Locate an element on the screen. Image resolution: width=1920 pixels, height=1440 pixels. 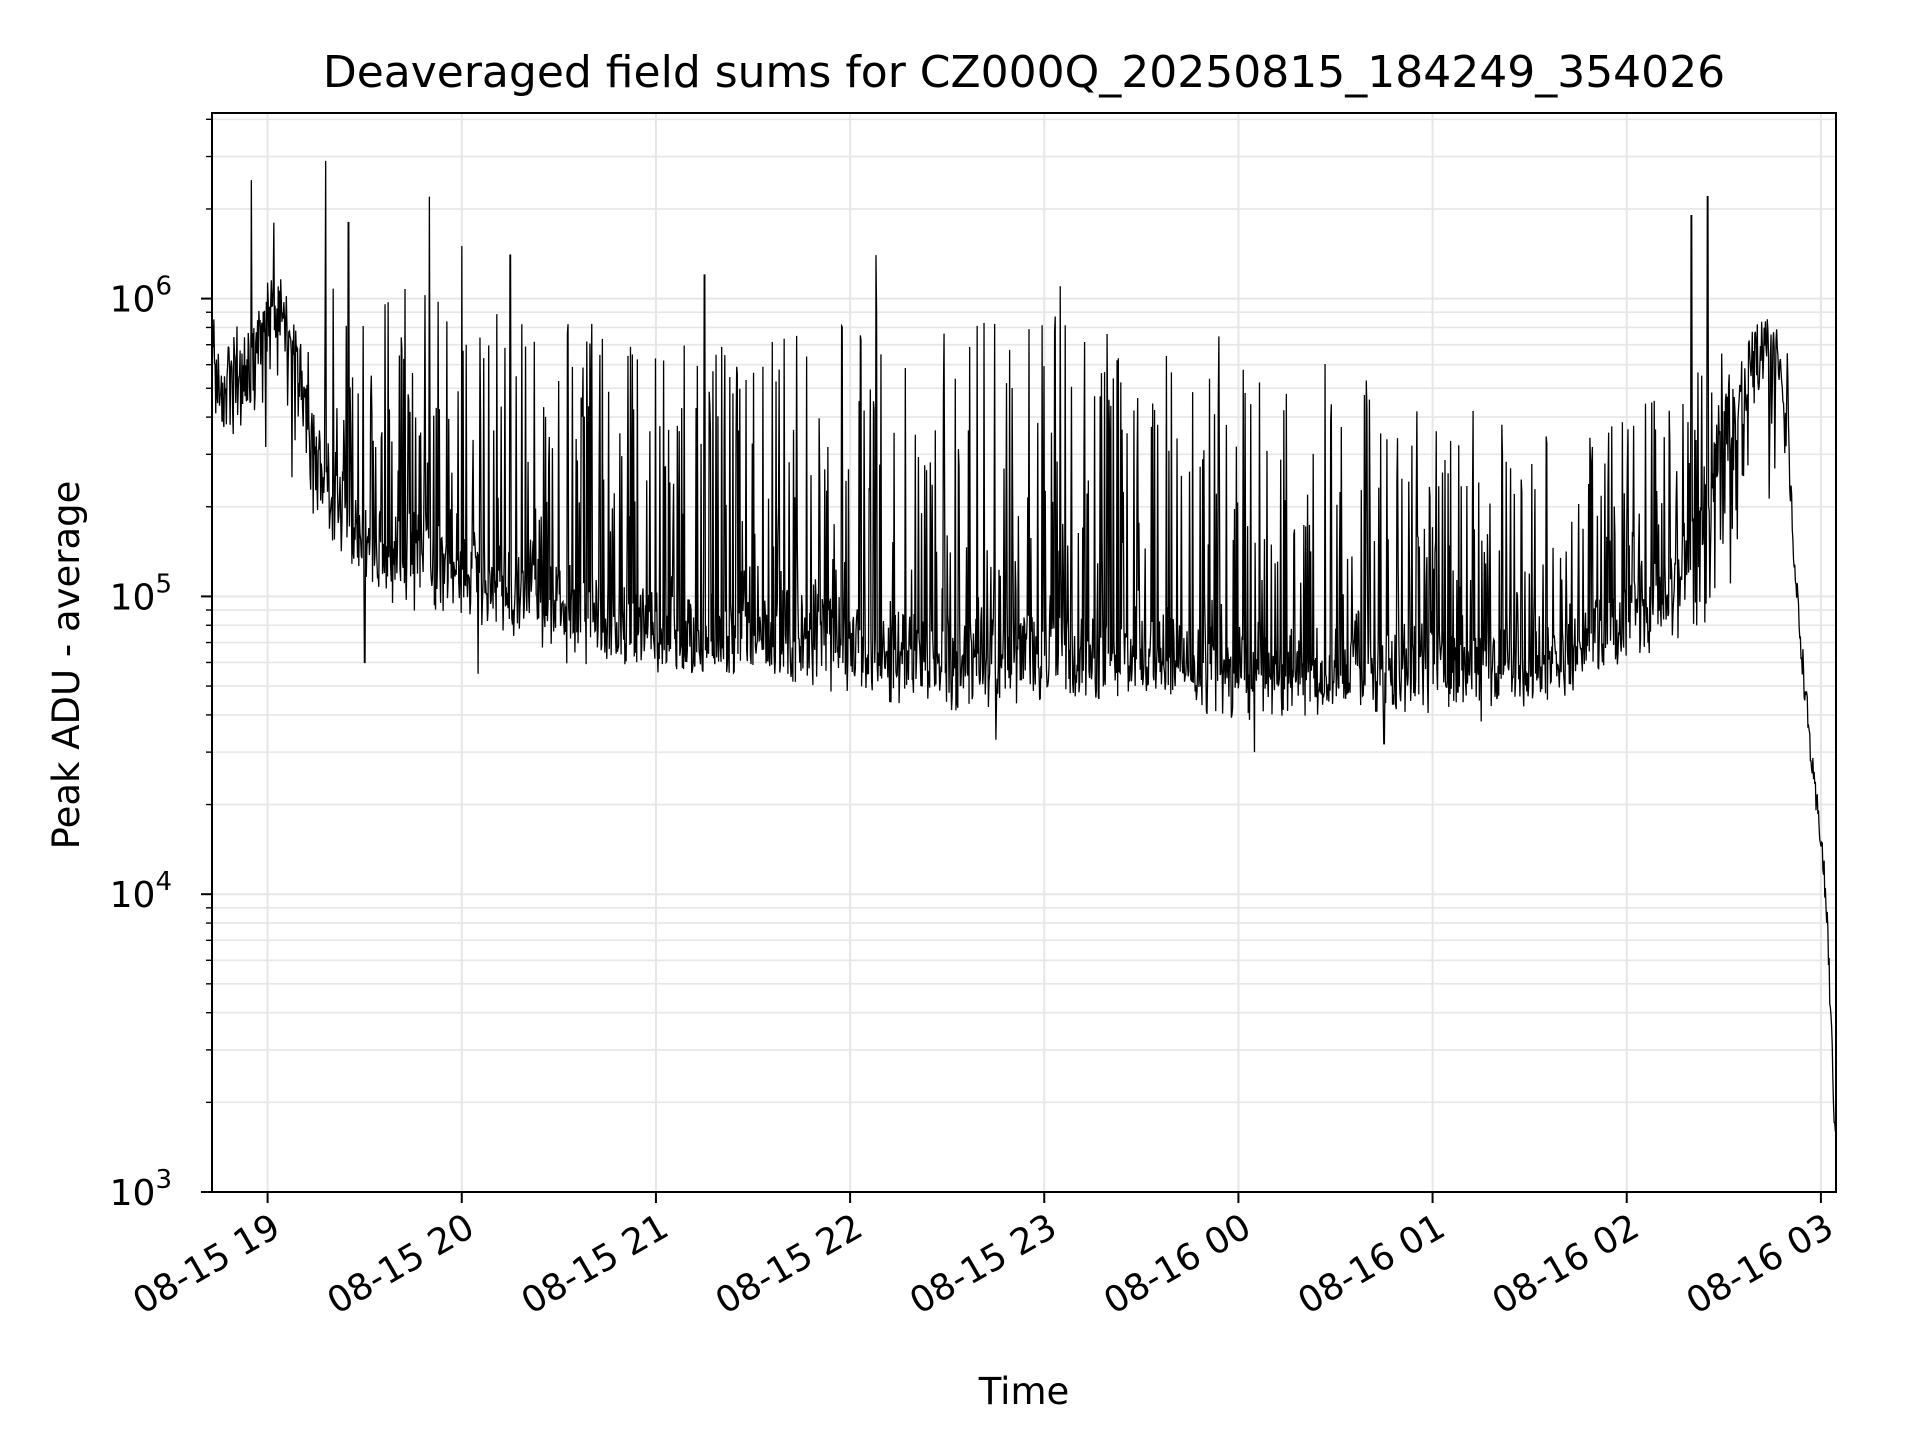
y-tick-label: 10⁴ is located at coordinates (141, 891).